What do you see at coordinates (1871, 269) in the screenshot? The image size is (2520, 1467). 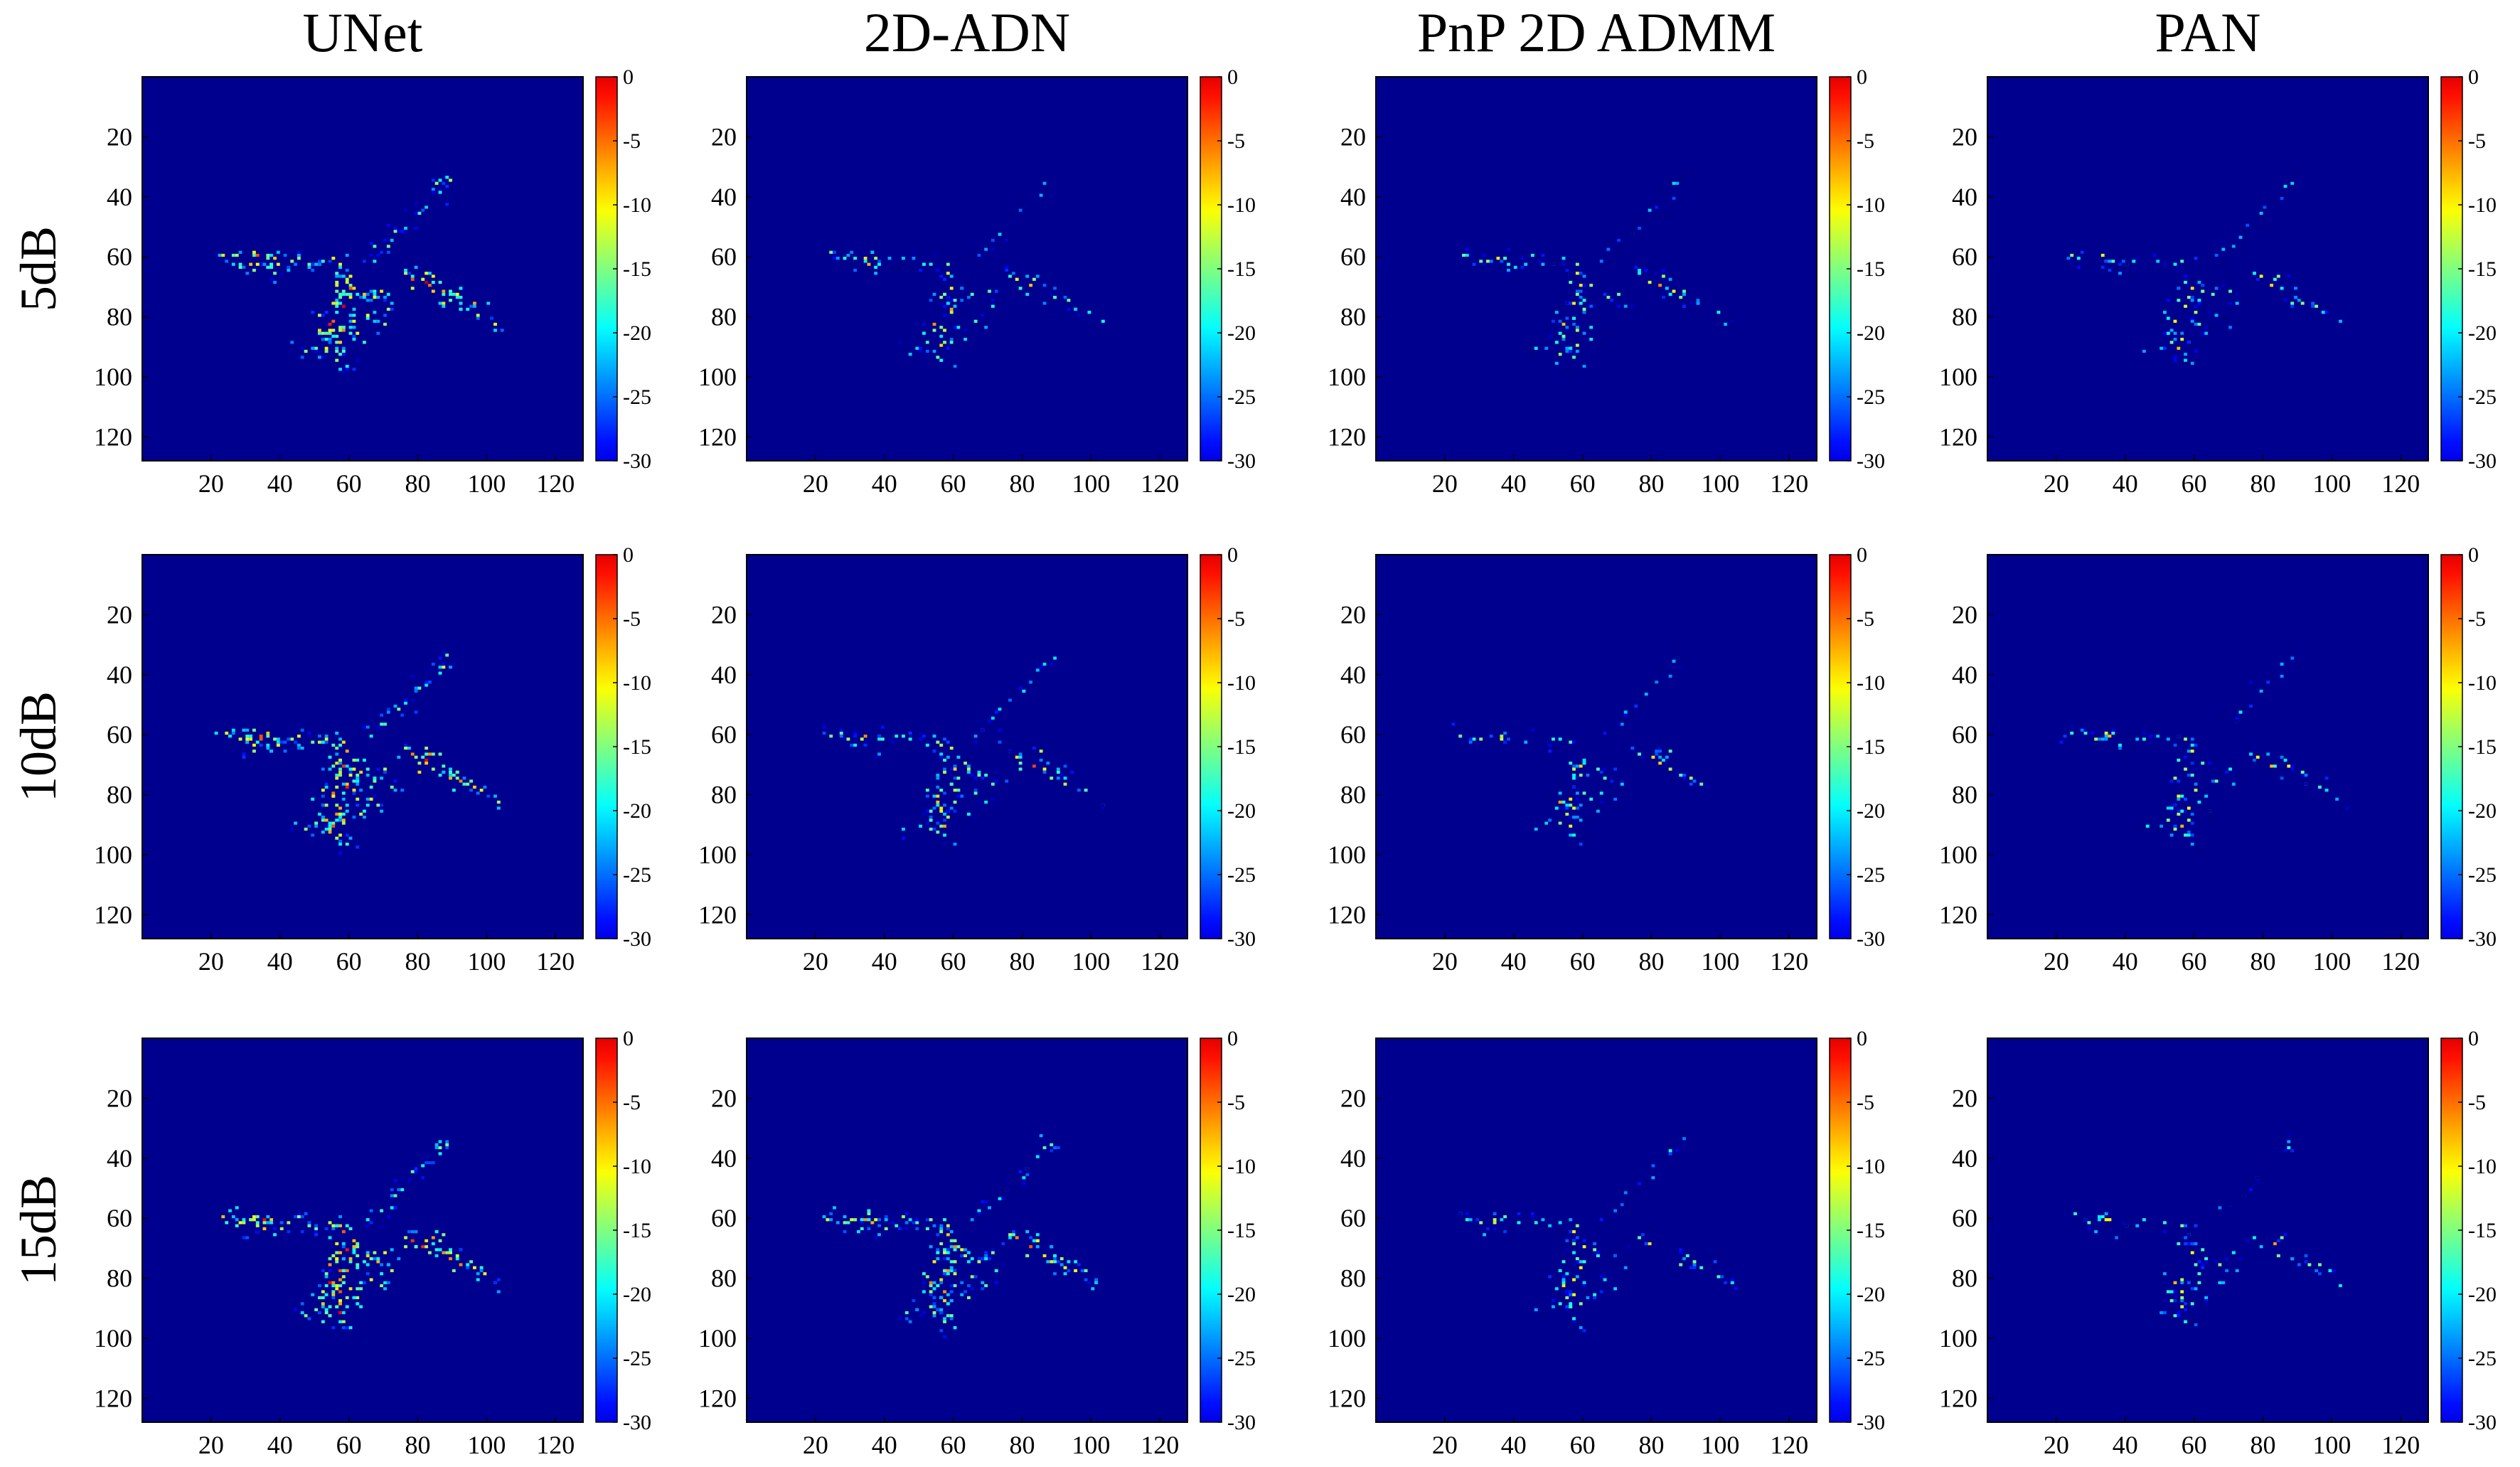 I see `colorbar-tick-label: -15` at bounding box center [1871, 269].